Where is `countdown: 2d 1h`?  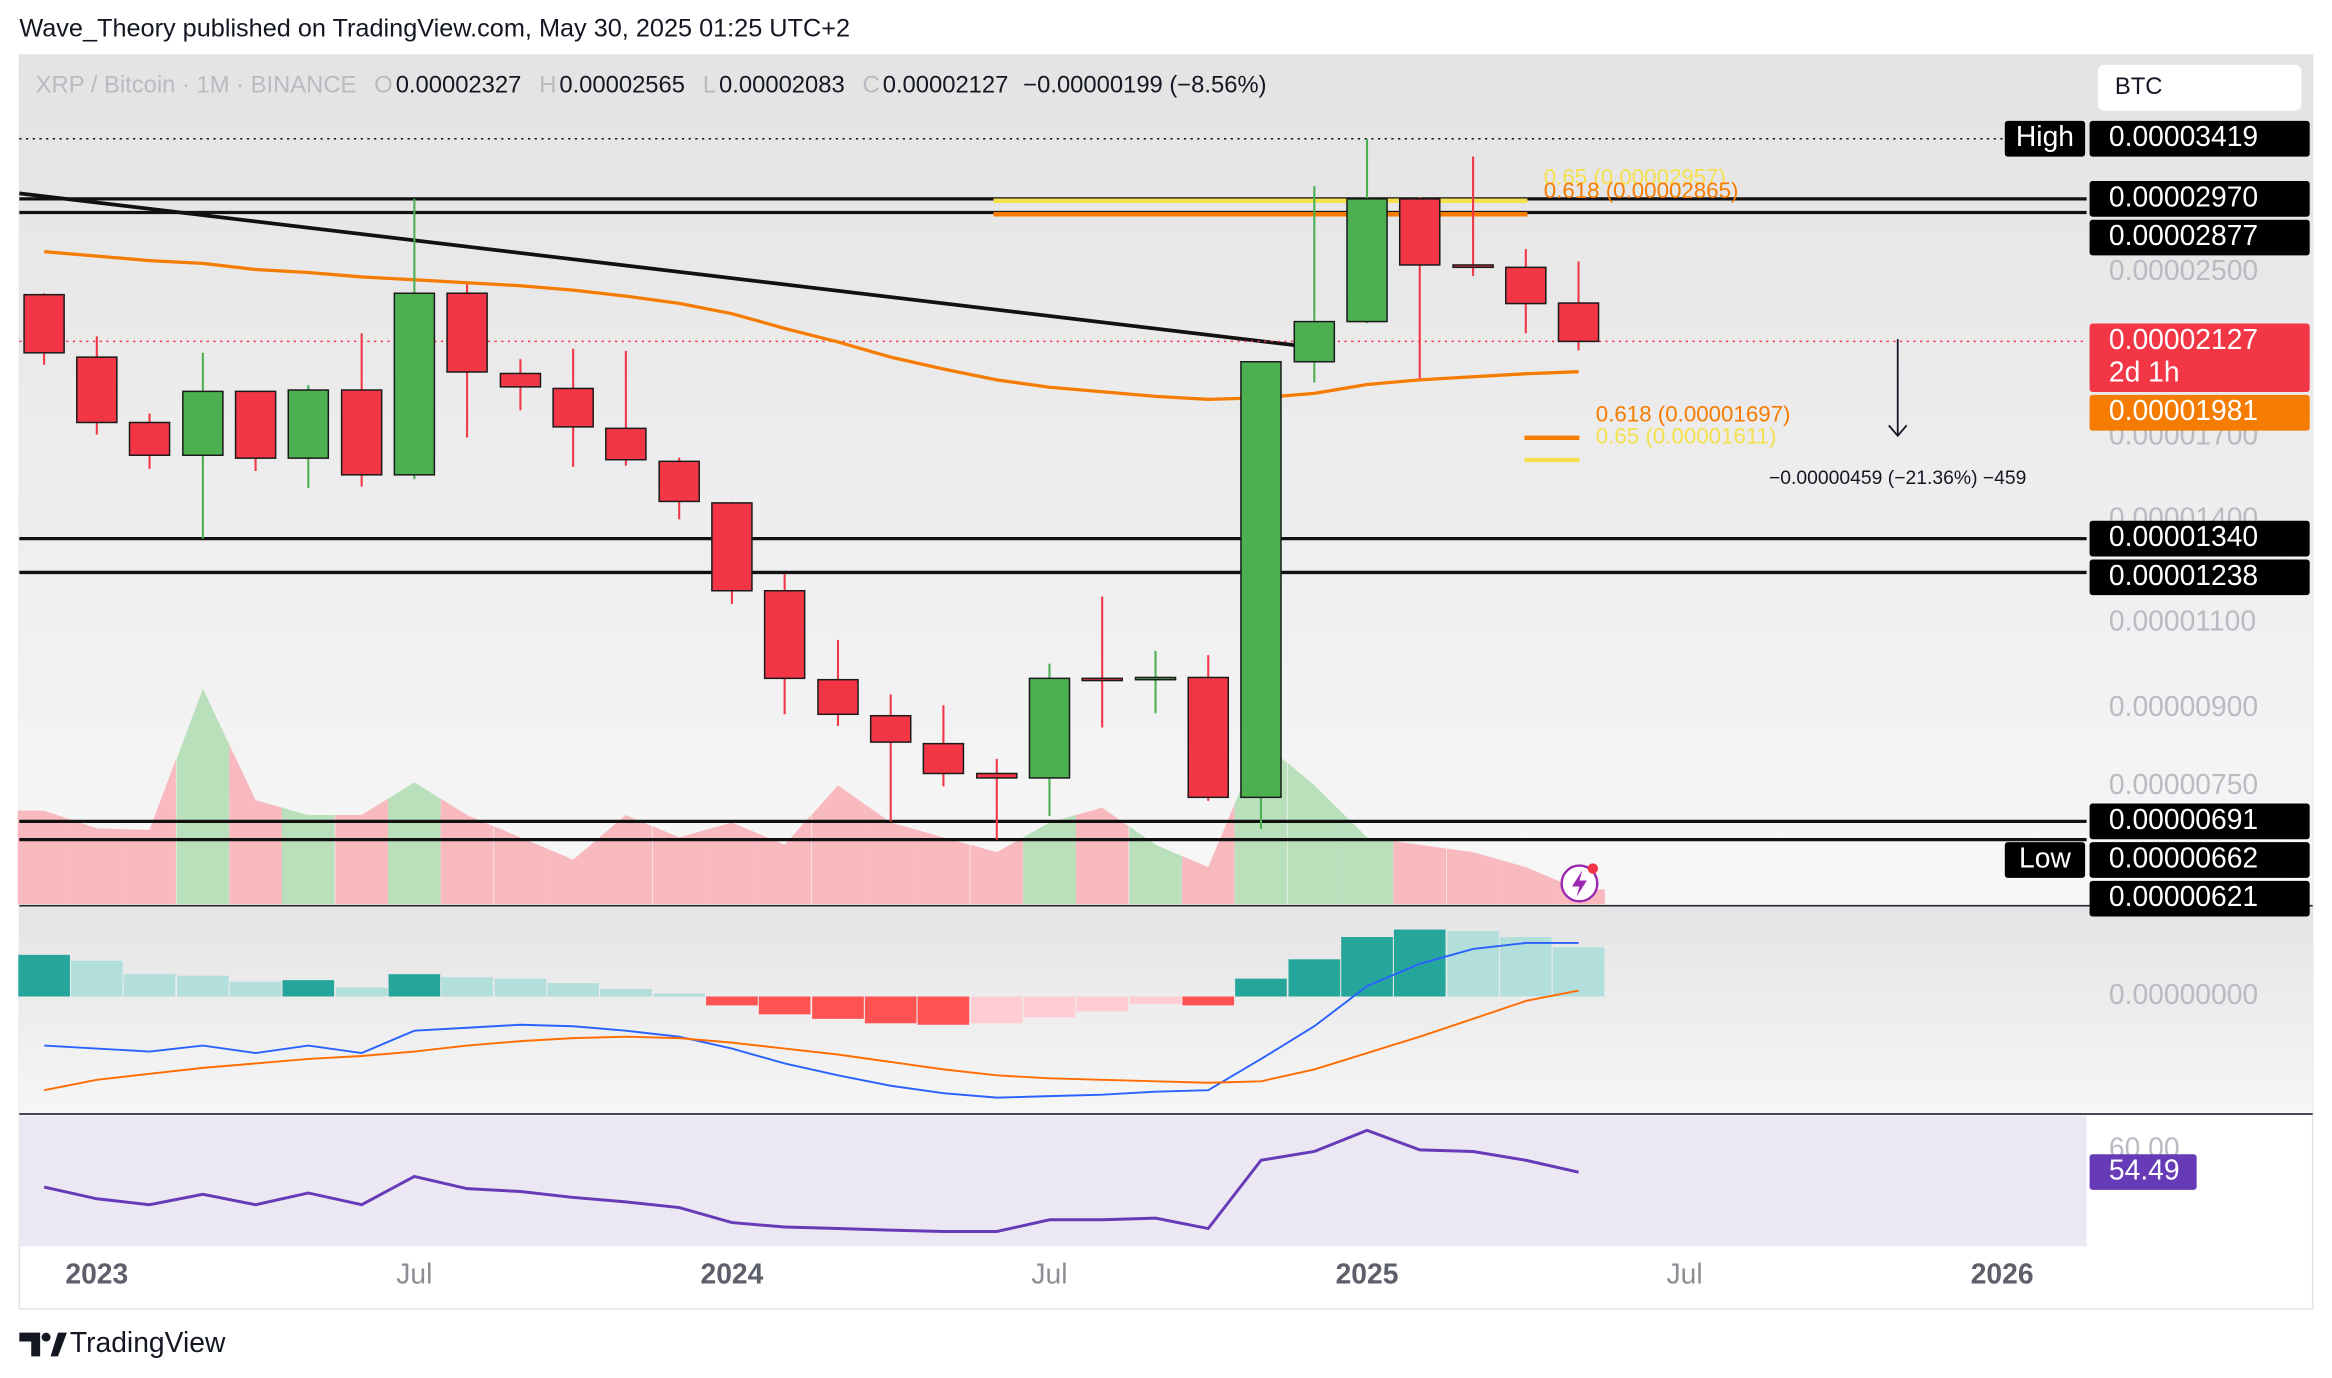 countdown: 2d 1h is located at coordinates (2144, 372).